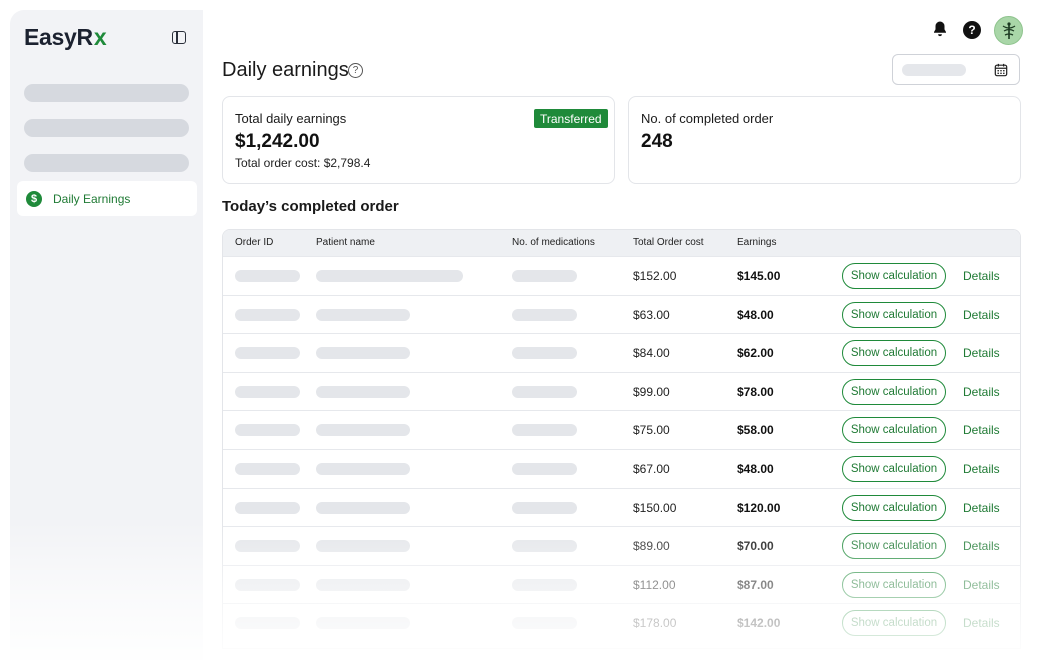 Image resolution: width=1050 pixels, height=660 pixels. I want to click on avatar, so click(1008, 30).